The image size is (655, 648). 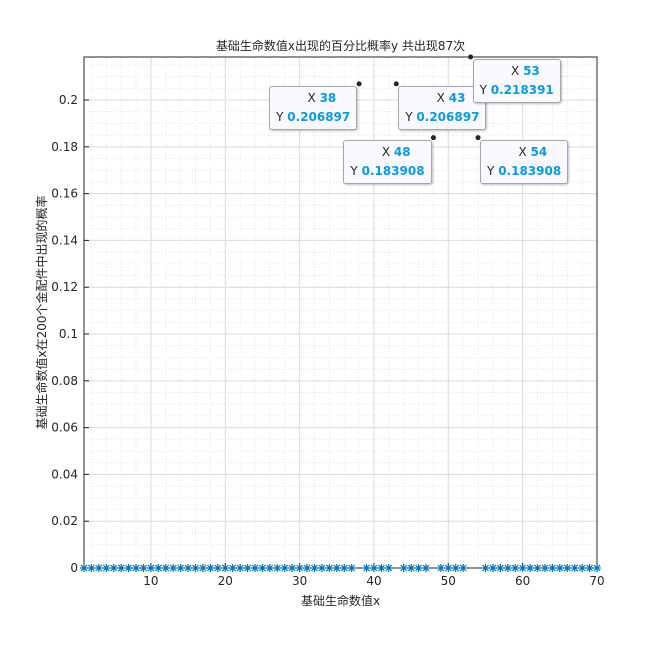 What do you see at coordinates (64, 240) in the screenshot?
I see `y-tick-label: 0.14` at bounding box center [64, 240].